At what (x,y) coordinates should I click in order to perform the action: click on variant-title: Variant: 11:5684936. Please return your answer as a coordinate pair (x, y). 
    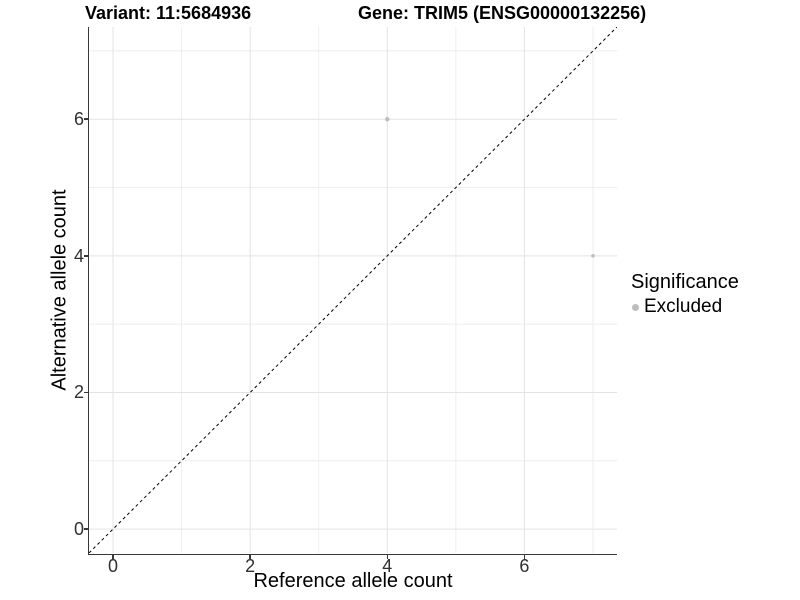
    Looking at the image, I should click on (168, 13).